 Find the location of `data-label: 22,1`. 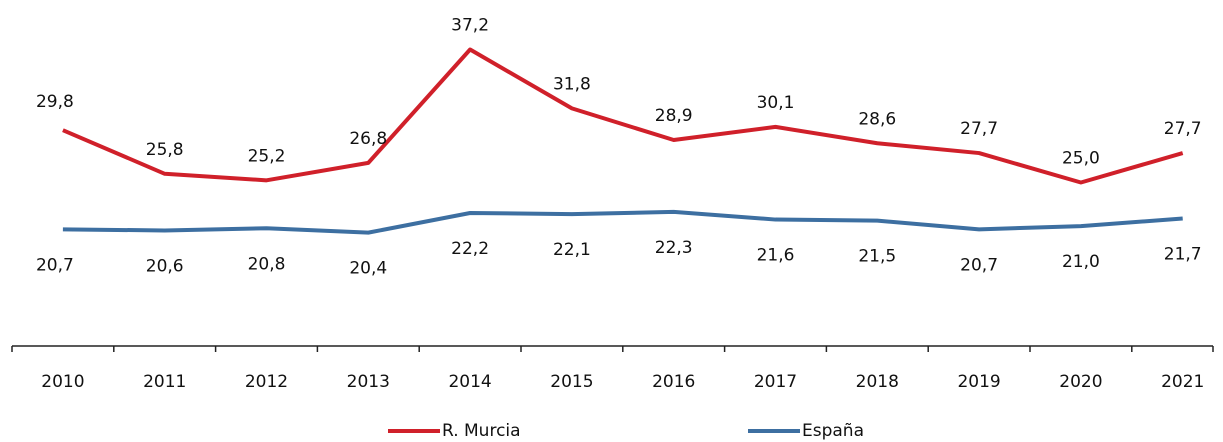

data-label: 22,1 is located at coordinates (572, 250).